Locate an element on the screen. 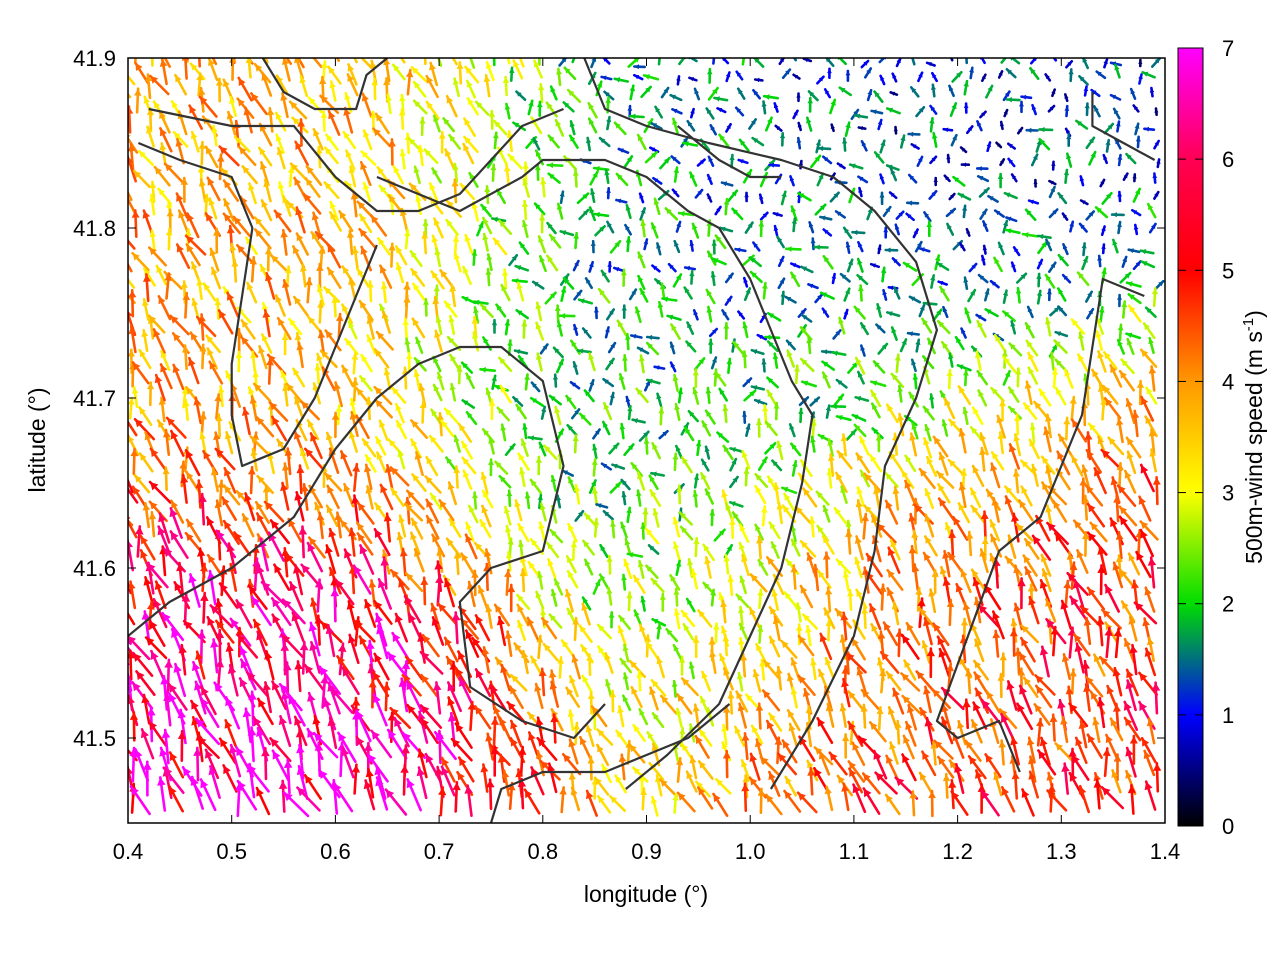 The height and width of the screenshot is (960, 1280). colorbar-tick-label: 5 is located at coordinates (1228, 270).